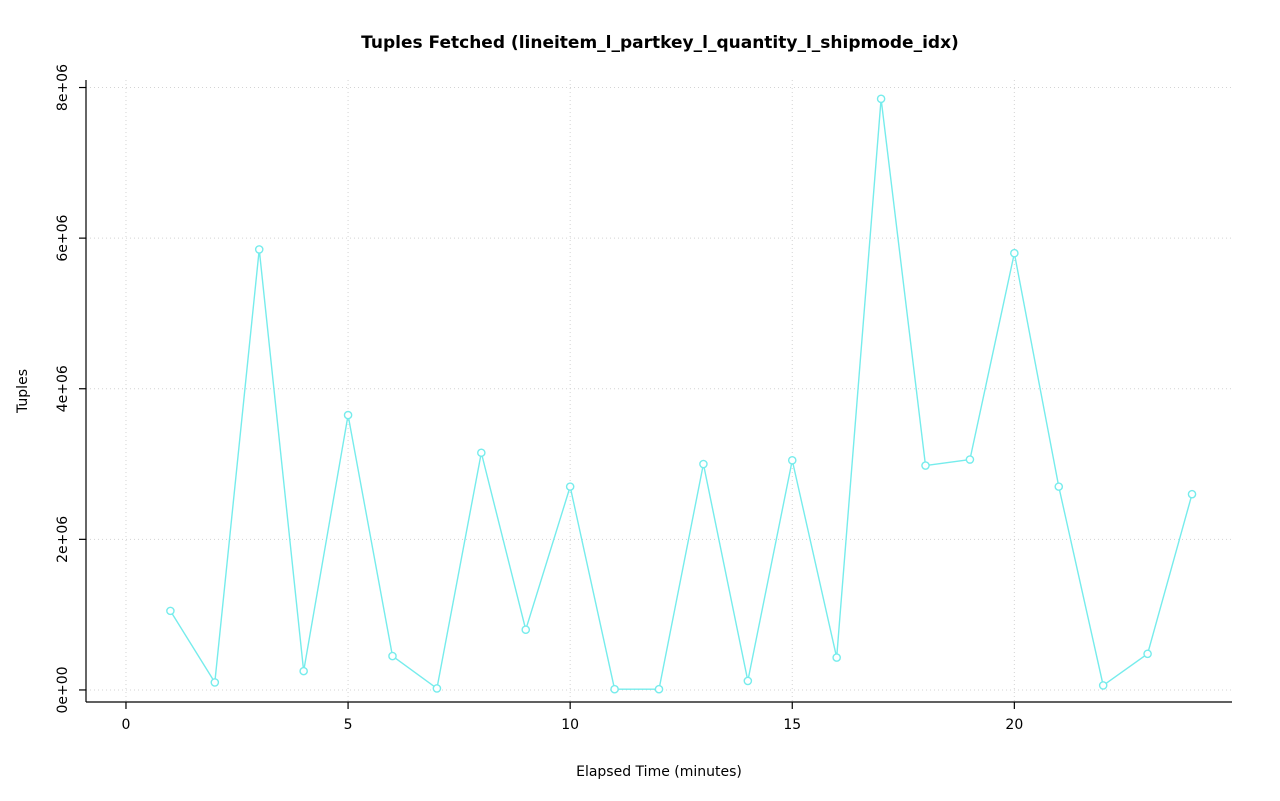 The image size is (1280, 801). I want to click on y-tick-label: 6e+06, so click(63, 238).